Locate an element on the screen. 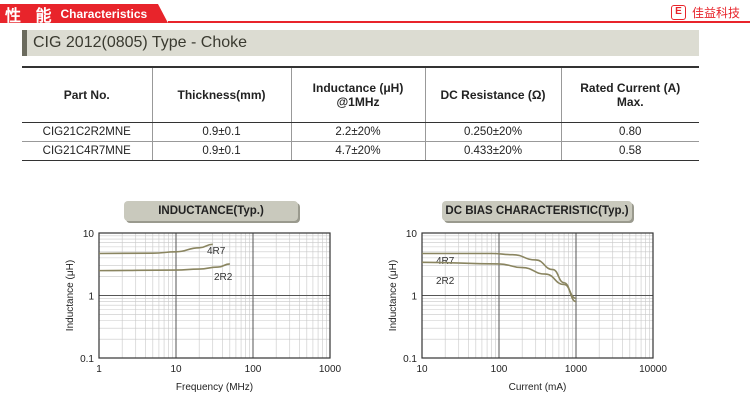 The height and width of the screenshot is (407, 750). cell-inductance: 2.2±20% is located at coordinates (357, 132).